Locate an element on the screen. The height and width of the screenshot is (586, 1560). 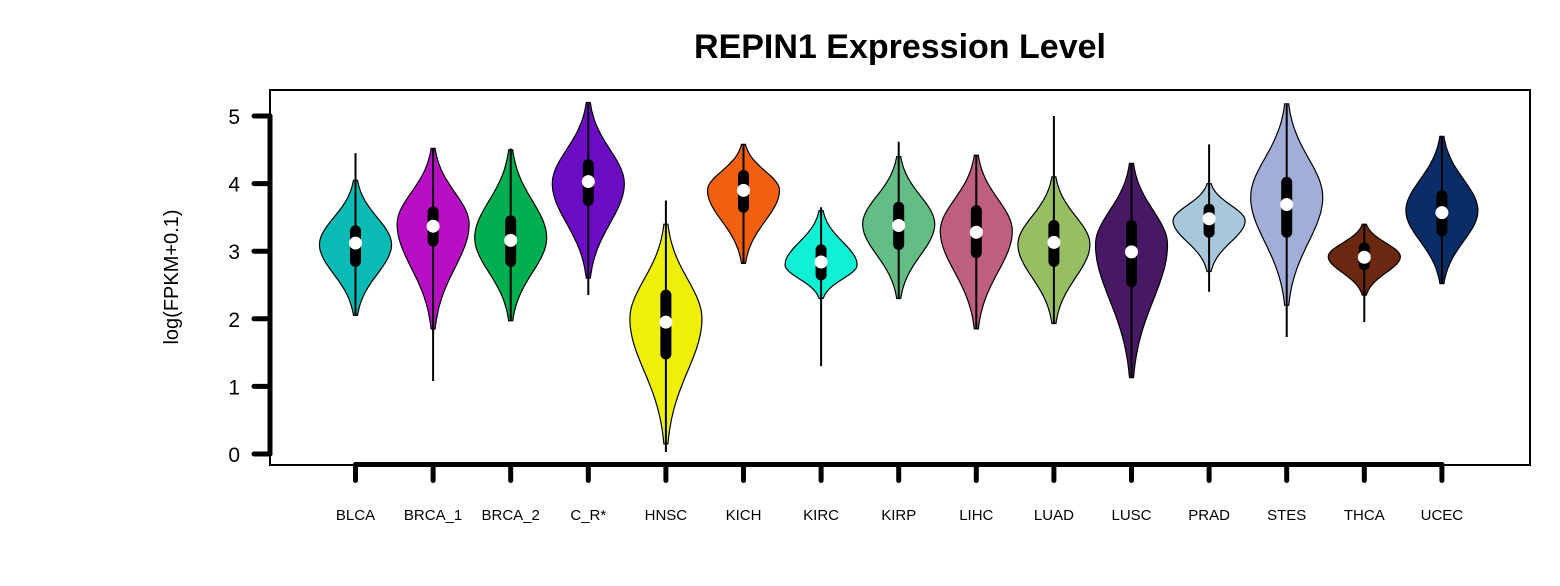
x-tick-label: STES is located at coordinates (1286, 515).